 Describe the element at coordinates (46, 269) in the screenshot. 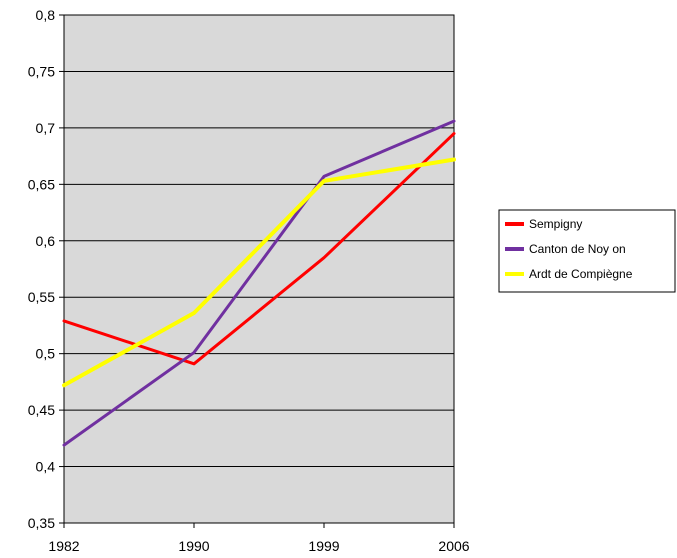

I see `y-axis: 0,35 0,4 0,45 0,5 0,55 0,6 0,65 0,7 0,75 0,8` at that location.